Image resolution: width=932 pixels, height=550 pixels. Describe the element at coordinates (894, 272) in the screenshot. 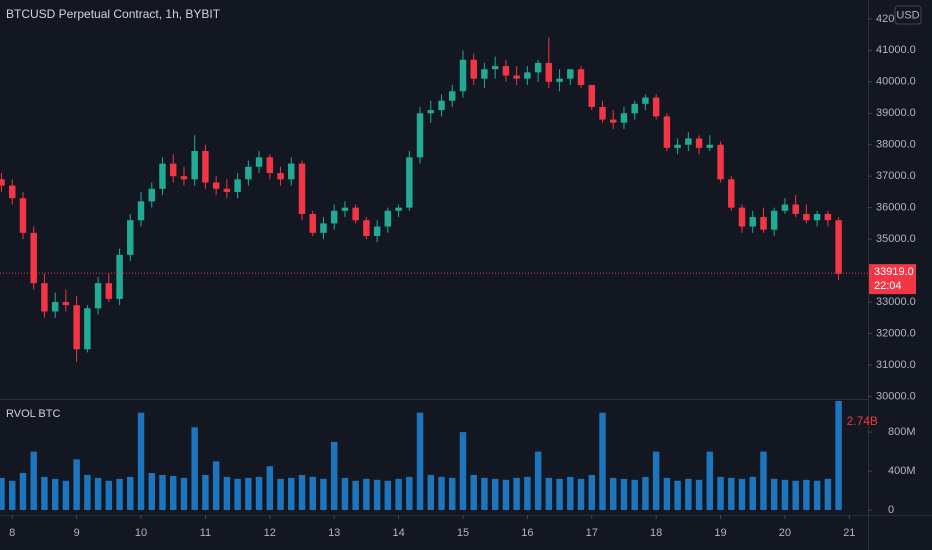

I see `last-price-label: 33919.0` at that location.